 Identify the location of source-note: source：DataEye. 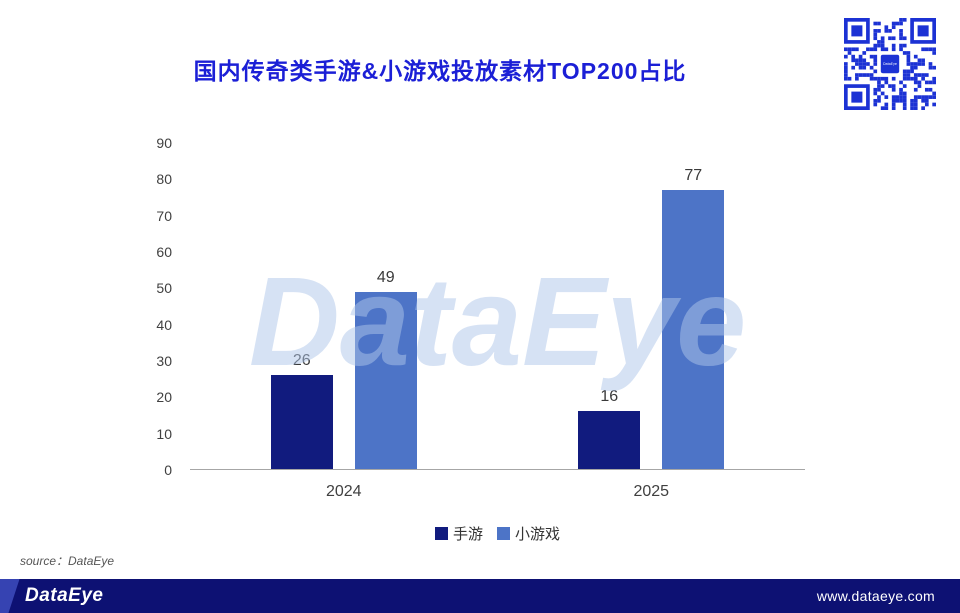
(67, 561).